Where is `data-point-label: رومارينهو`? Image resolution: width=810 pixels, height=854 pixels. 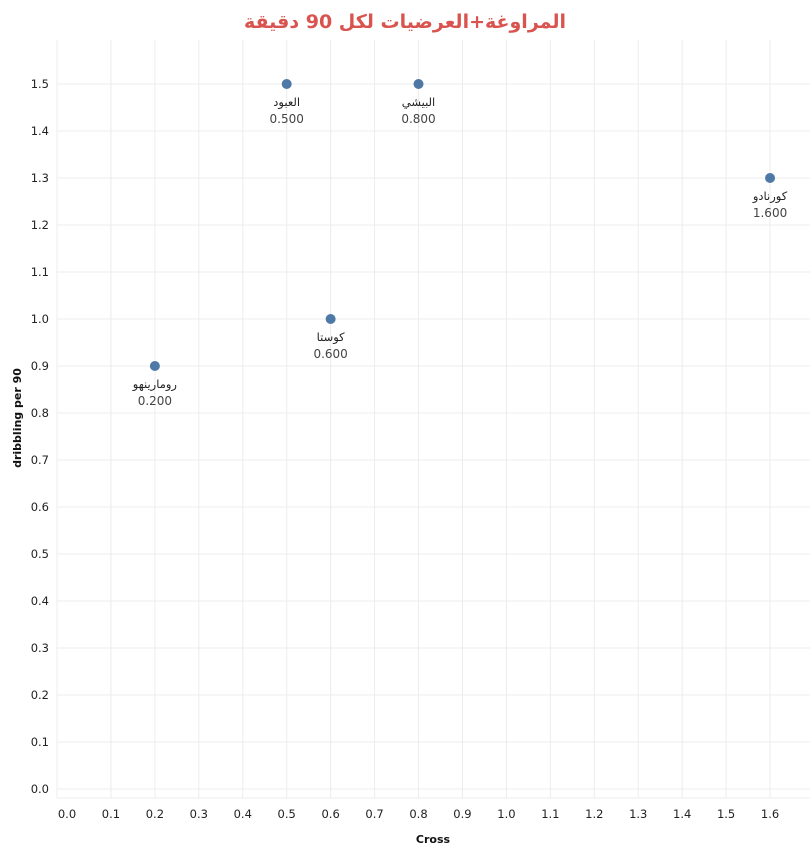 data-point-label: رومارينهو is located at coordinates (154, 384).